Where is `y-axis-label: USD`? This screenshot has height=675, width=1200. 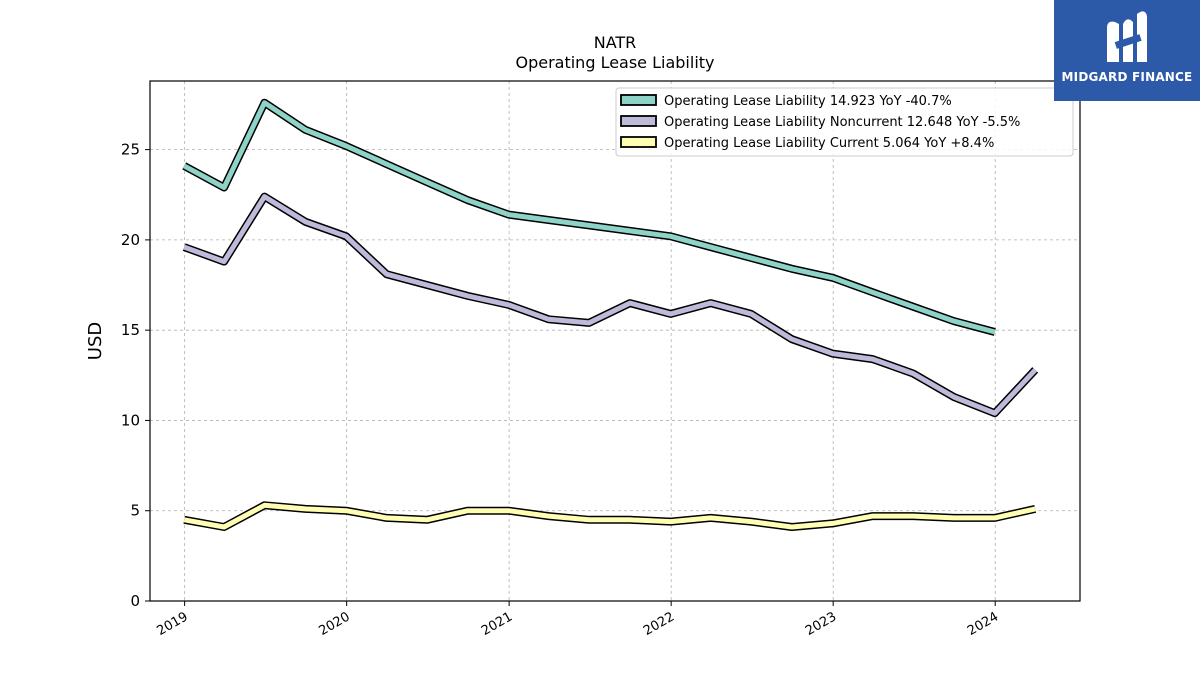
y-axis-label: USD is located at coordinates (95, 341).